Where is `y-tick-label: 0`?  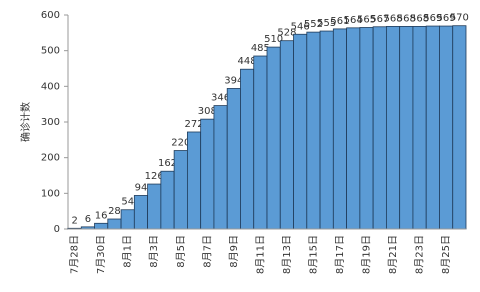
y-tick-label: 0 is located at coordinates (57, 229).